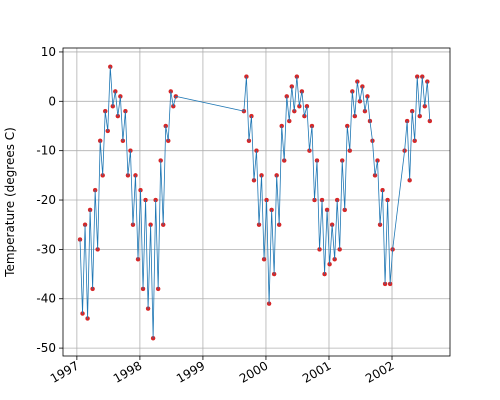 Image resolution: width=500 pixels, height=400 pixels. I want to click on y-axis-label: Temperature (degrees C), so click(10, 202).